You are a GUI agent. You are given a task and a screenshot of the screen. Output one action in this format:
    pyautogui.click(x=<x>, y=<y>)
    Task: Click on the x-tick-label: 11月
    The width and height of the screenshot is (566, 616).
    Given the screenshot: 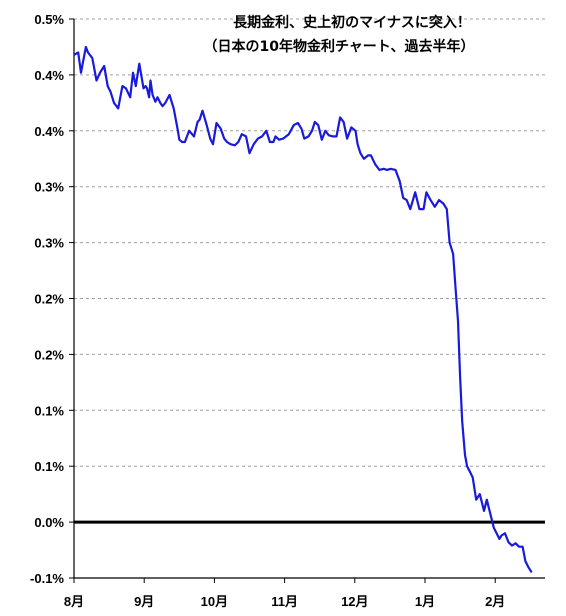 What is the action you would take?
    pyautogui.click(x=284, y=601)
    